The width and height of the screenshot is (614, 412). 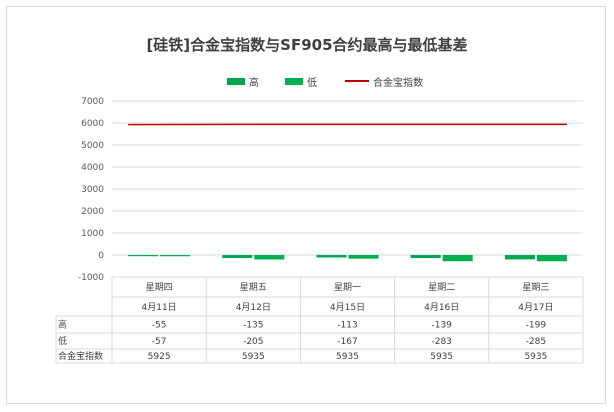 What do you see at coordinates (347, 287) in the screenshot?
I see `x-category-weekday: 星期一` at bounding box center [347, 287].